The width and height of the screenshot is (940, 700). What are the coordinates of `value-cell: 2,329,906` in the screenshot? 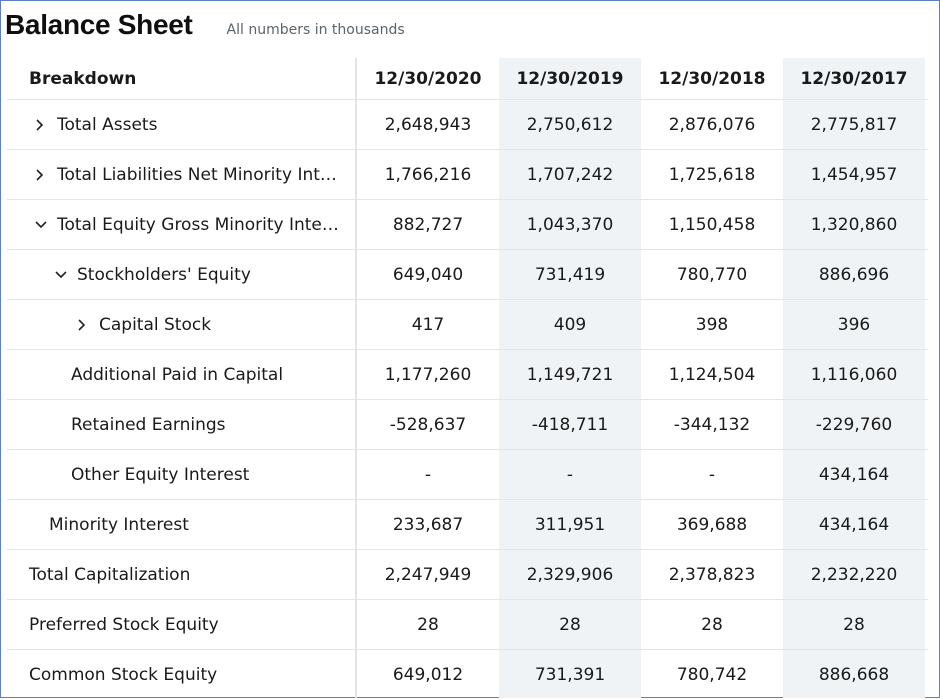 It's located at (570, 574).